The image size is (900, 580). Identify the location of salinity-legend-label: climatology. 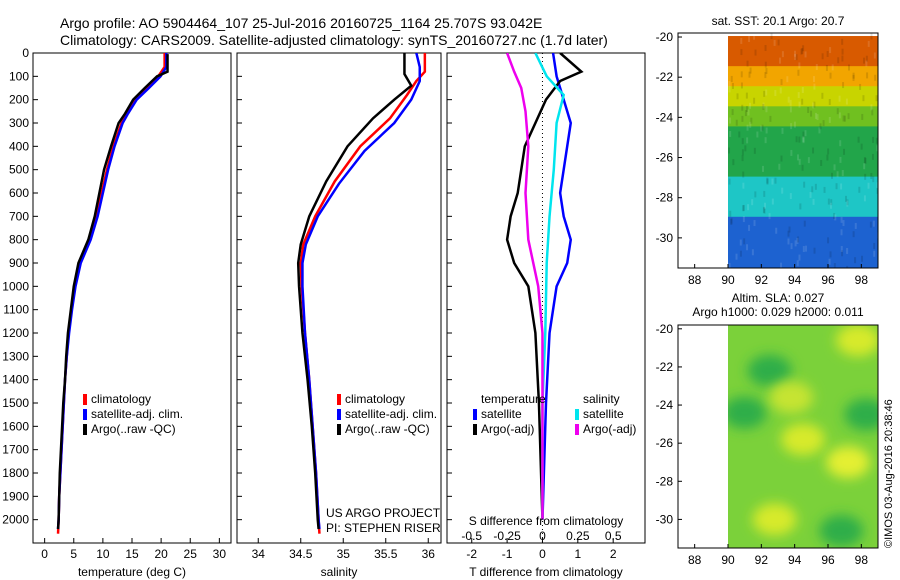
(375, 399).